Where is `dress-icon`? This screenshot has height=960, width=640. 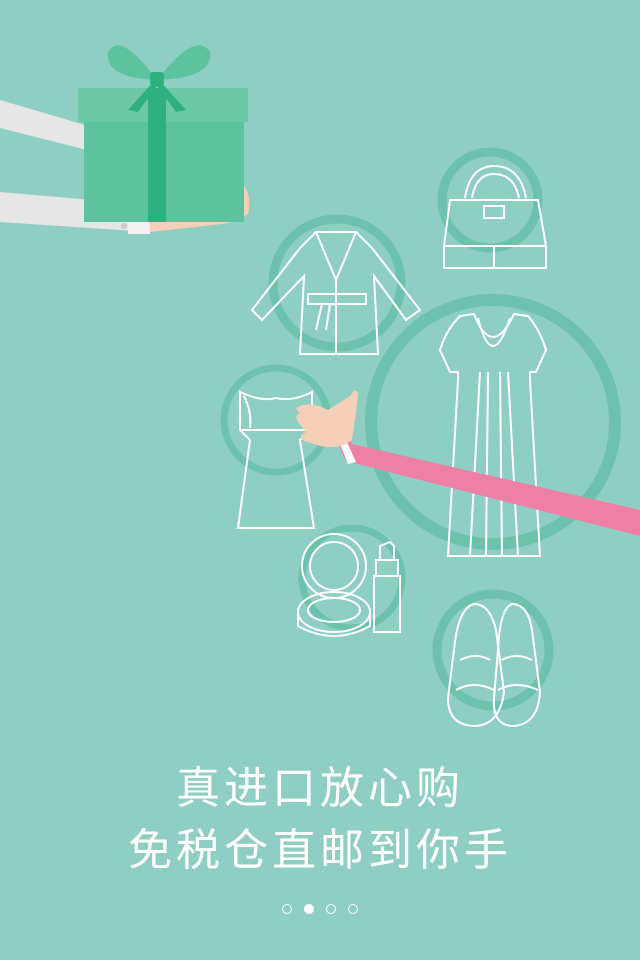 dress-icon is located at coordinates (493, 434).